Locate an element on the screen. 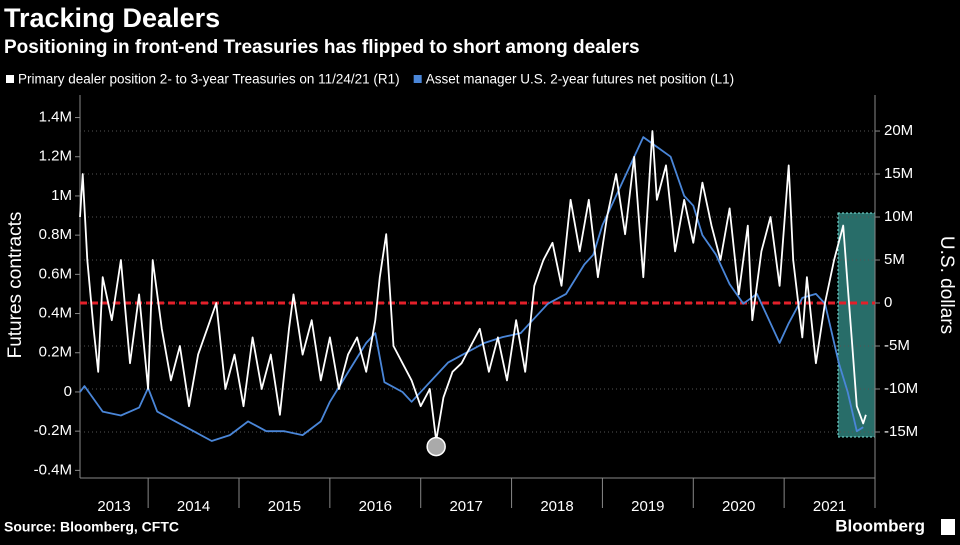 The height and width of the screenshot is (545, 960). annotation-marker is located at coordinates (436, 446).